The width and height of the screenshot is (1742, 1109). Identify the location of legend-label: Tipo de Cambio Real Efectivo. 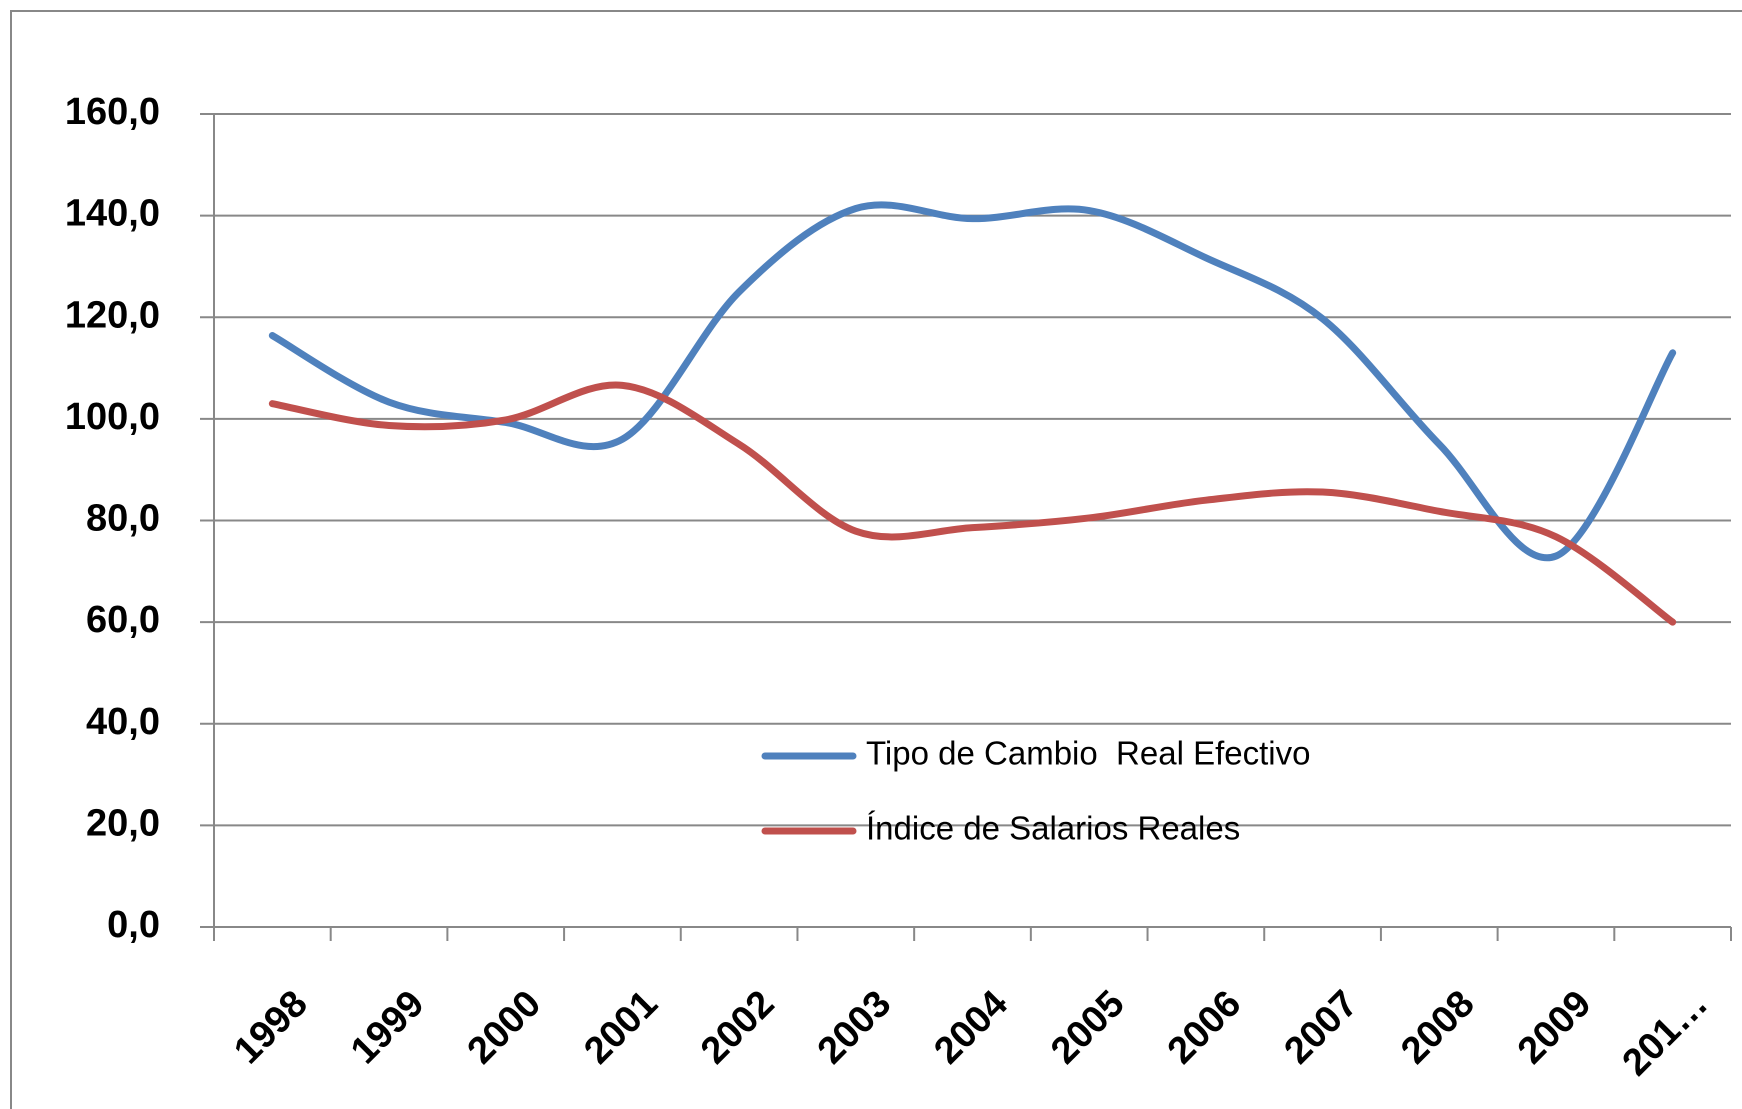
(1088, 753).